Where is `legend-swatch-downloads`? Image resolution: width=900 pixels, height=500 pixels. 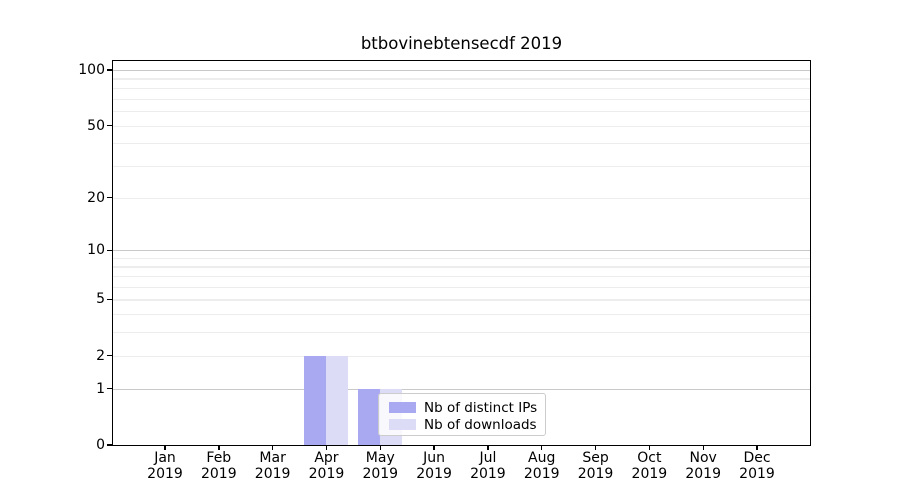
legend-swatch-downloads is located at coordinates (402, 424).